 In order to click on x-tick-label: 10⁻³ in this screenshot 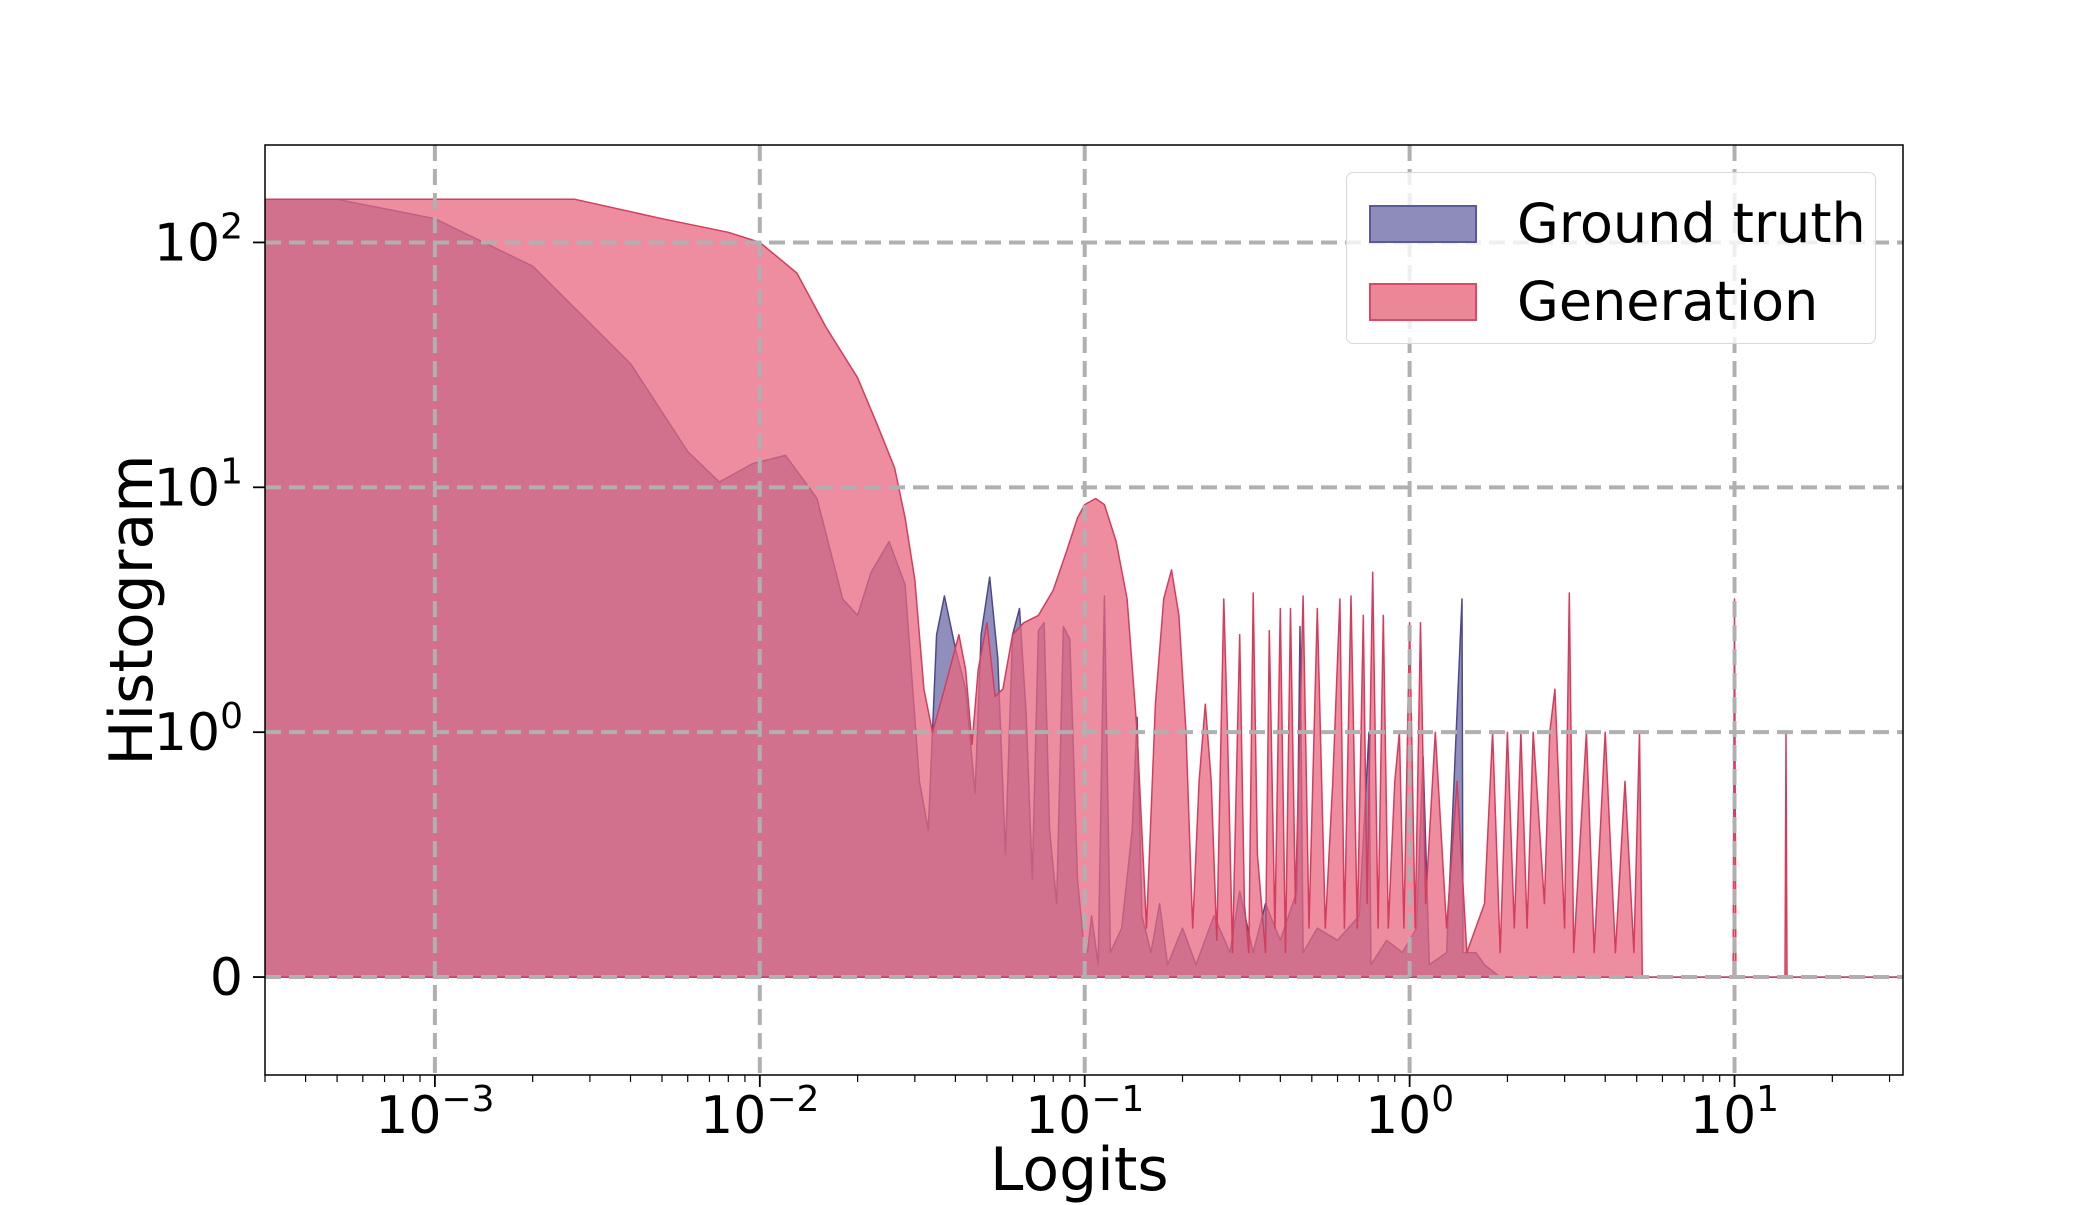, I will do `click(434, 1112)`.